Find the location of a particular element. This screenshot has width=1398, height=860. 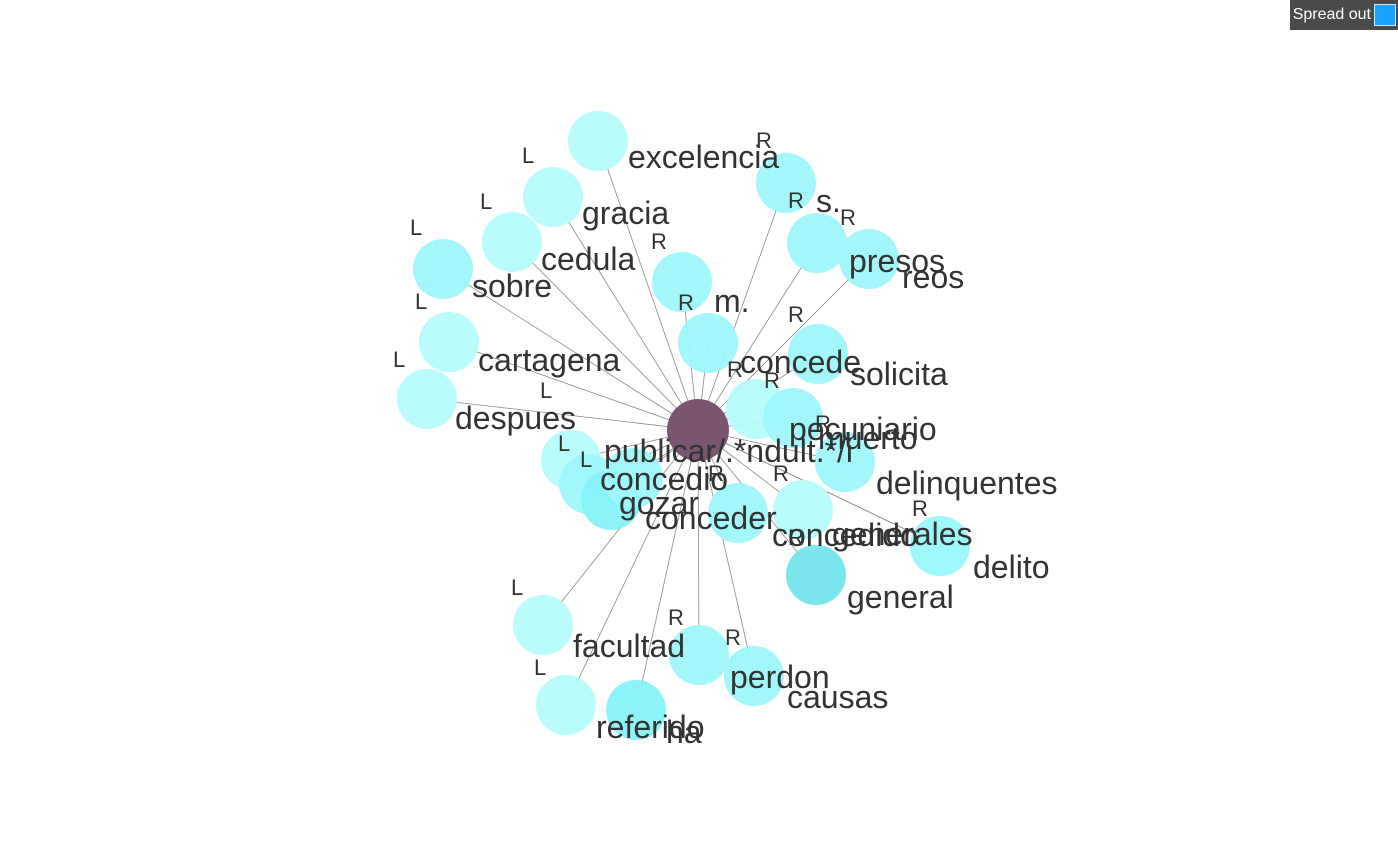

node-label-conceder: conceder is located at coordinates (711, 518).